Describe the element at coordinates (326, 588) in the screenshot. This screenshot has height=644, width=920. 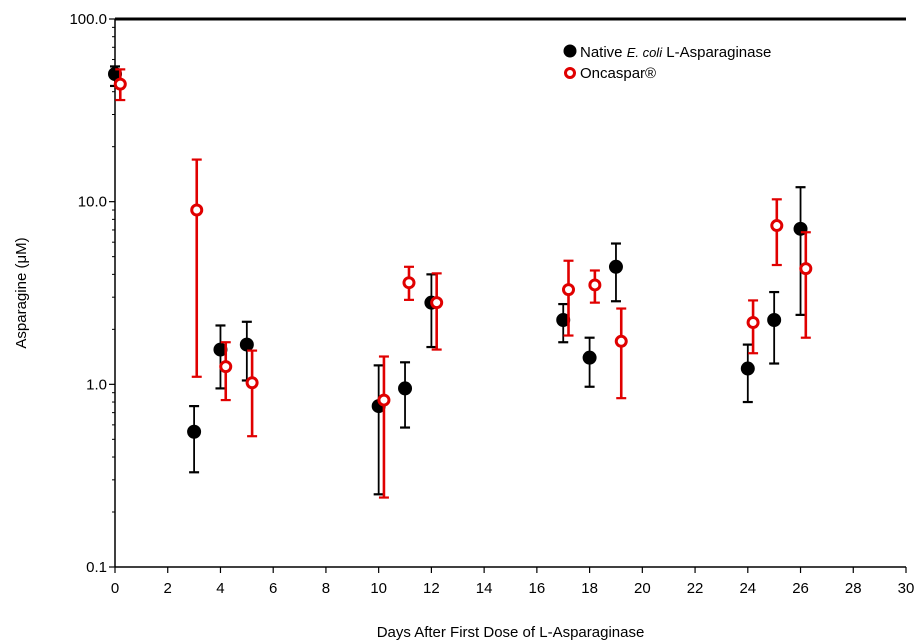
I see `x-tick-label: 8` at that location.